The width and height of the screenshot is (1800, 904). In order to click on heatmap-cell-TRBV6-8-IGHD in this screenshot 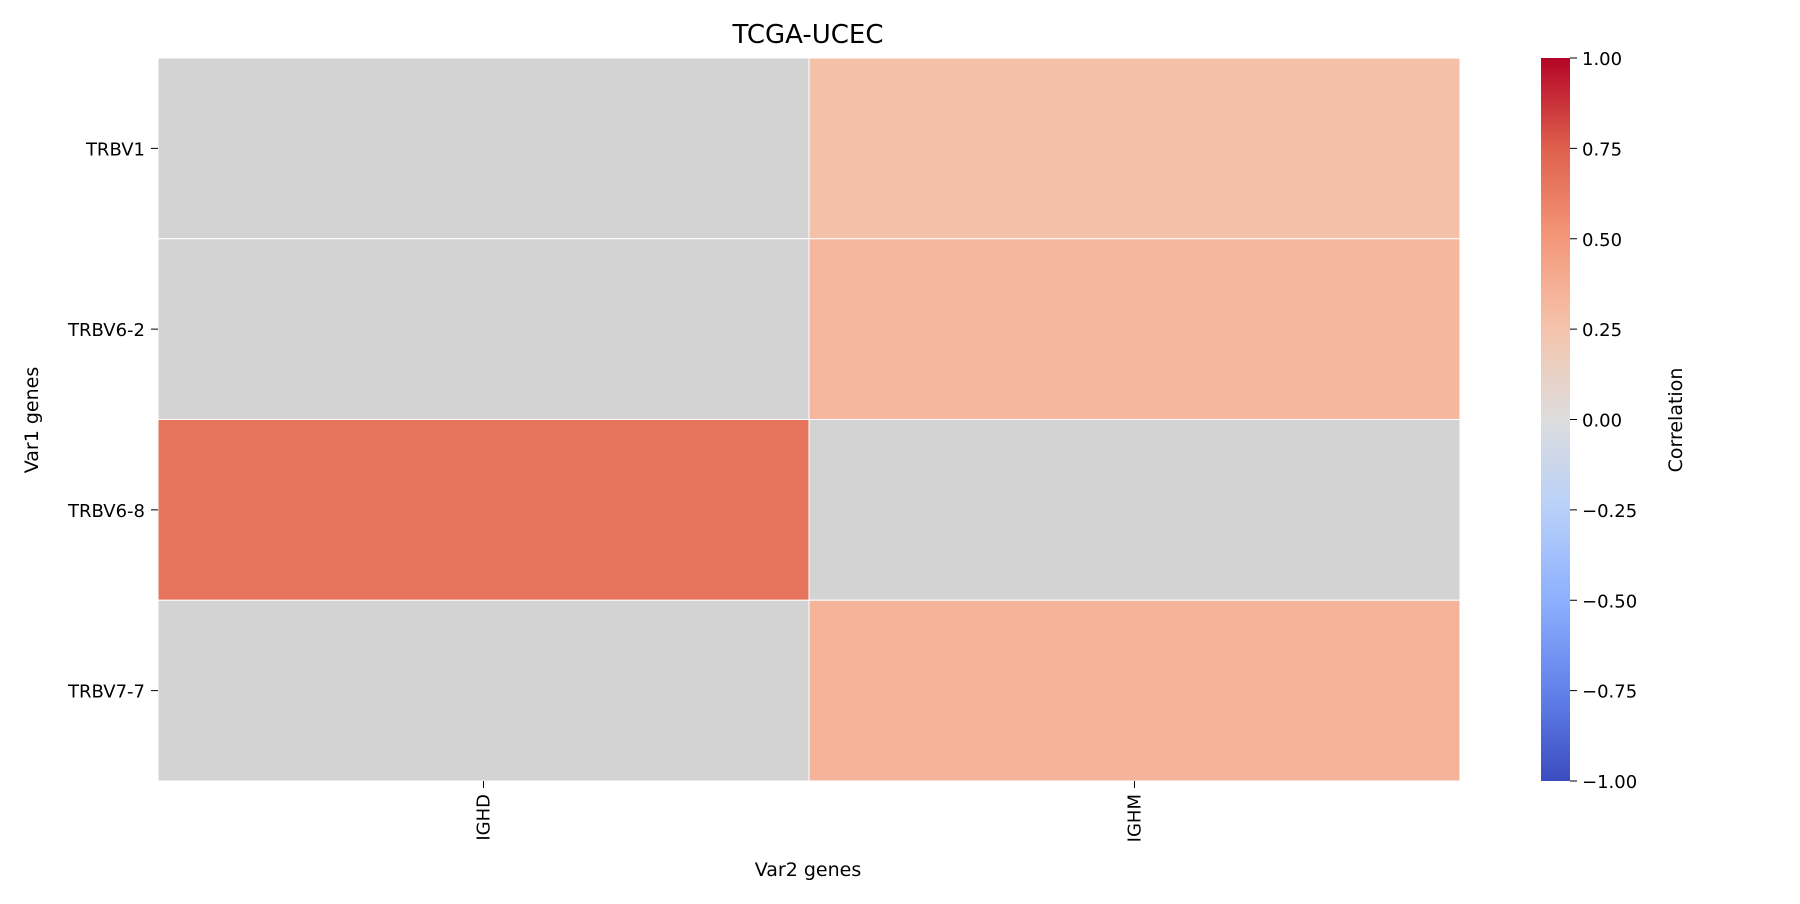, I will do `click(483, 510)`.